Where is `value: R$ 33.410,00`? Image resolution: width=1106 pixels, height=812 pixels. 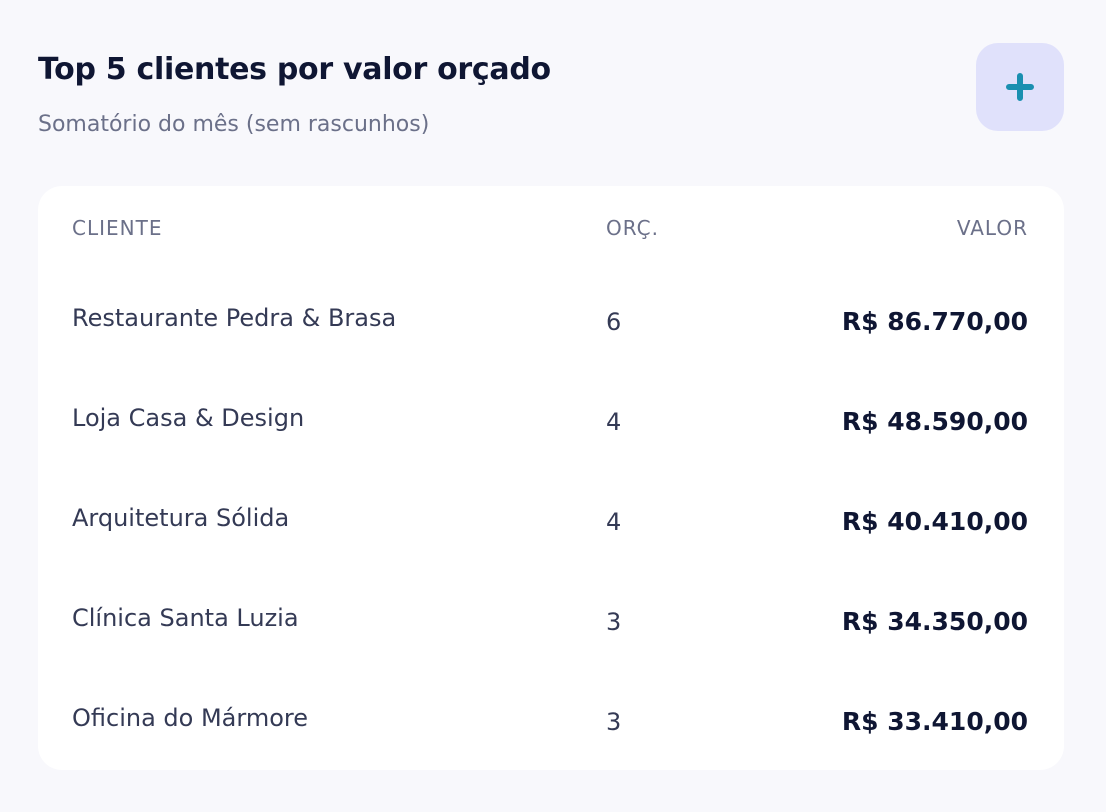
value: R$ 33.410,00 is located at coordinates (934, 721).